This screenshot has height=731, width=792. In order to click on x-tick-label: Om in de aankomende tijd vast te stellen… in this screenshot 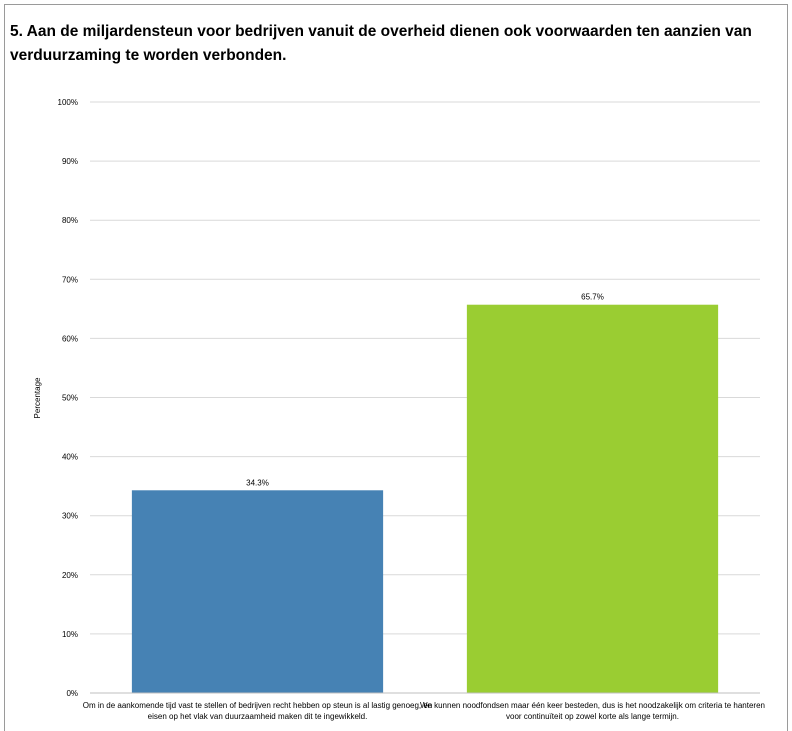, I will do `click(257, 711)`.